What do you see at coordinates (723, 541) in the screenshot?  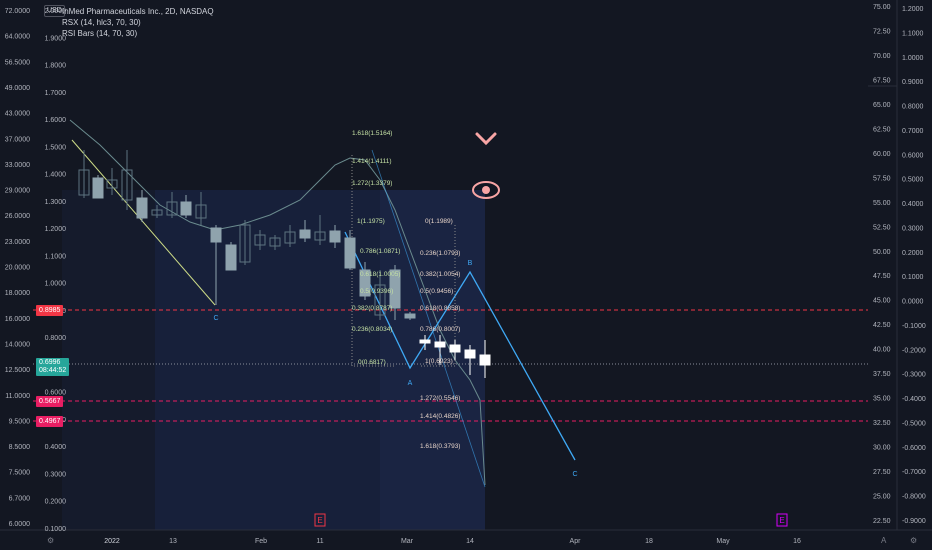 I see `time-axis-tick: May` at bounding box center [723, 541].